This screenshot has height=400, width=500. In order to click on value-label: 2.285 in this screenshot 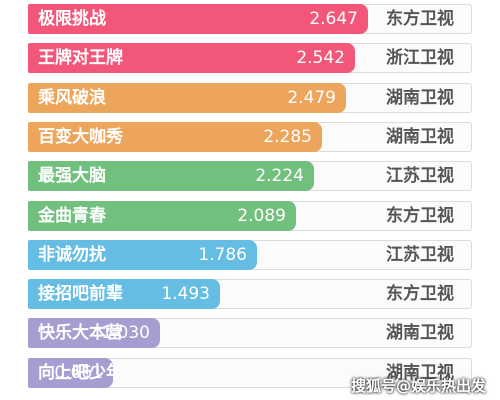, I will do `click(287, 137)`.